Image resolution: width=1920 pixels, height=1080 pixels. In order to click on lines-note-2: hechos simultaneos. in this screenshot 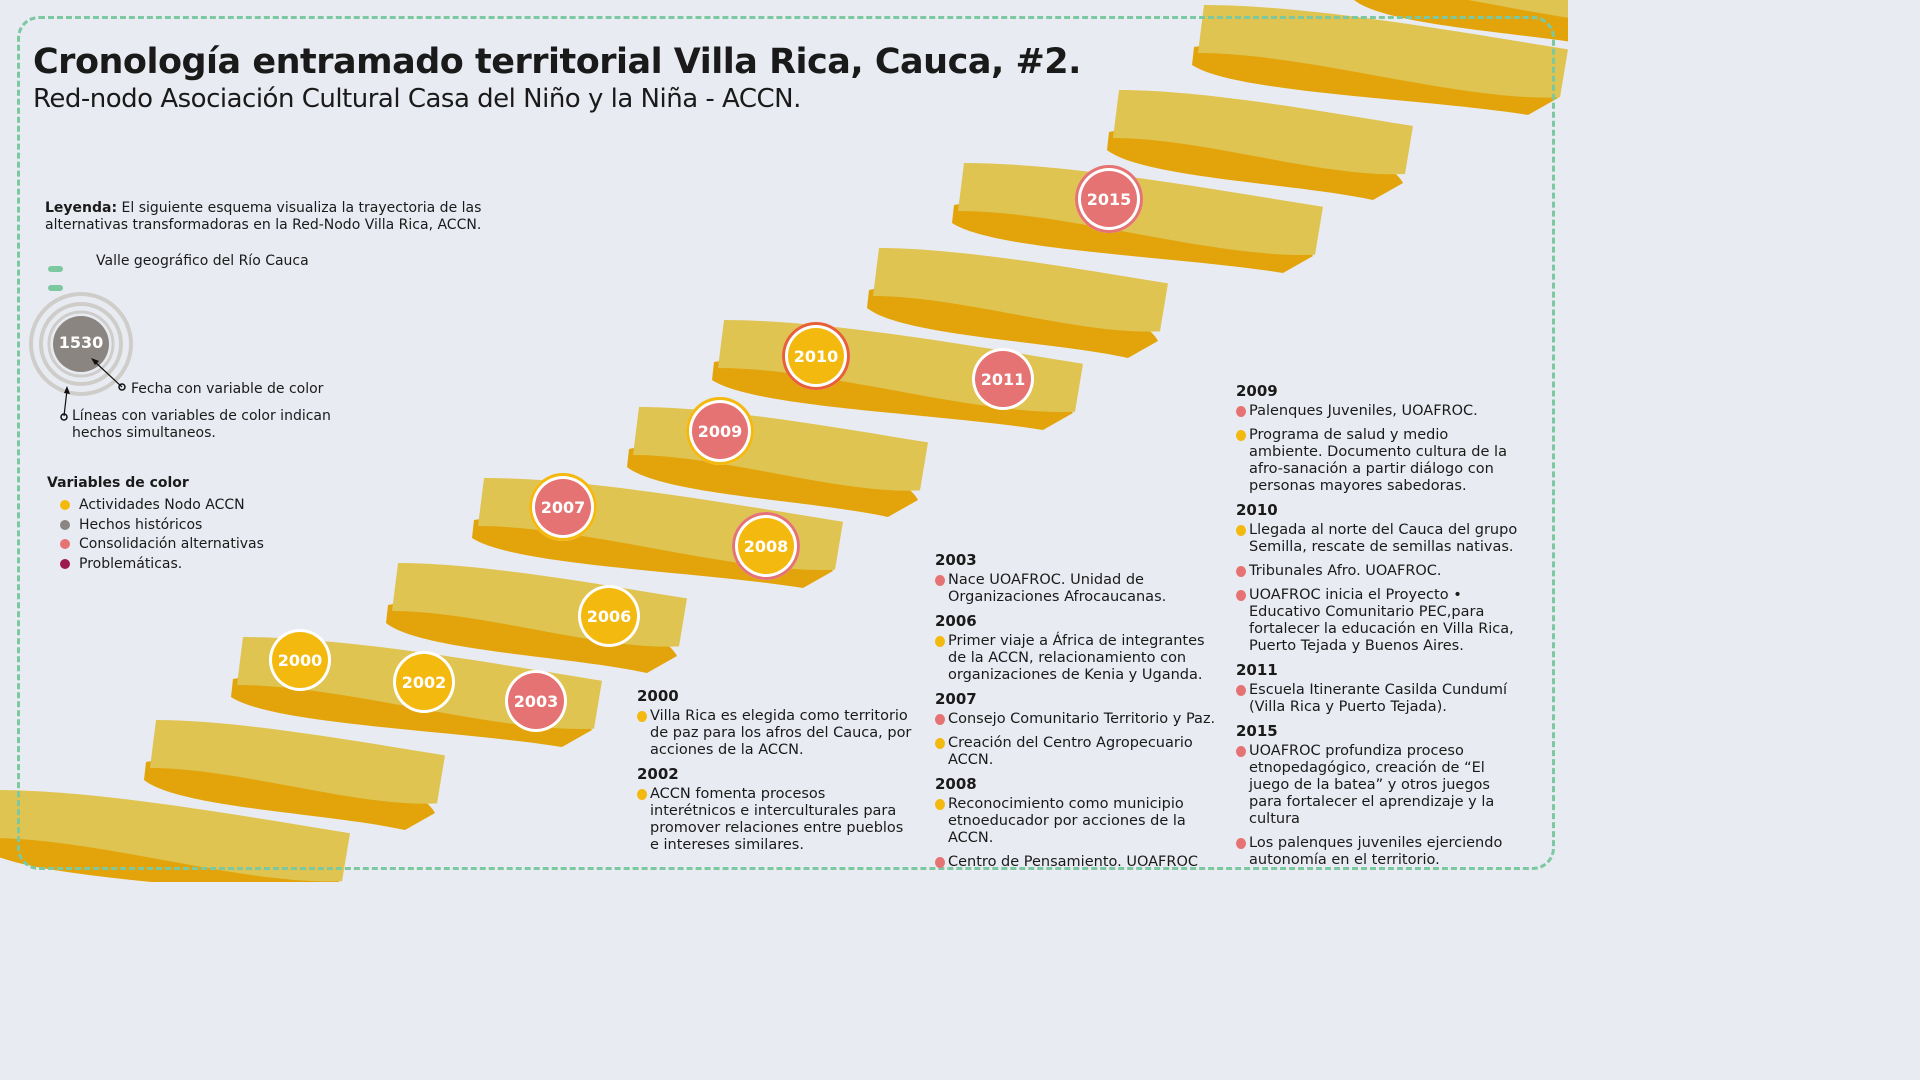, I will do `click(144, 433)`.